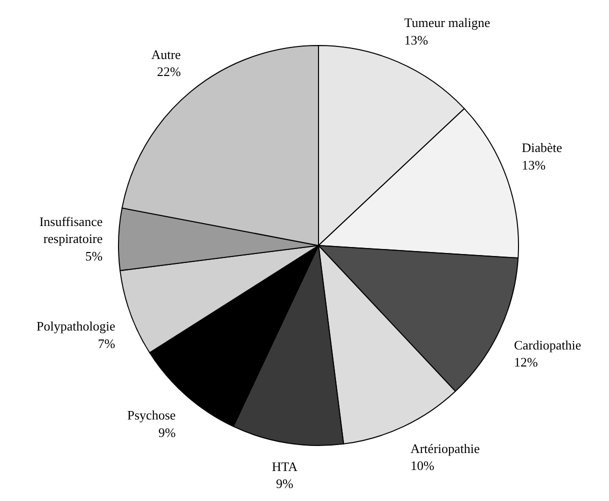 The width and height of the screenshot is (609, 501). What do you see at coordinates (422, 466) in the screenshot?
I see `data-label: 10%` at bounding box center [422, 466].